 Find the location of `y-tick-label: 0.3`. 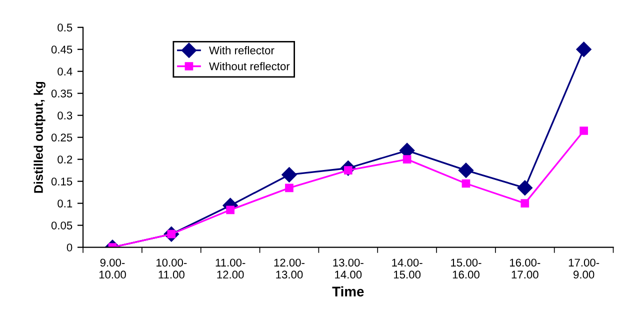

y-tick-label: 0.3 is located at coordinates (65, 116).